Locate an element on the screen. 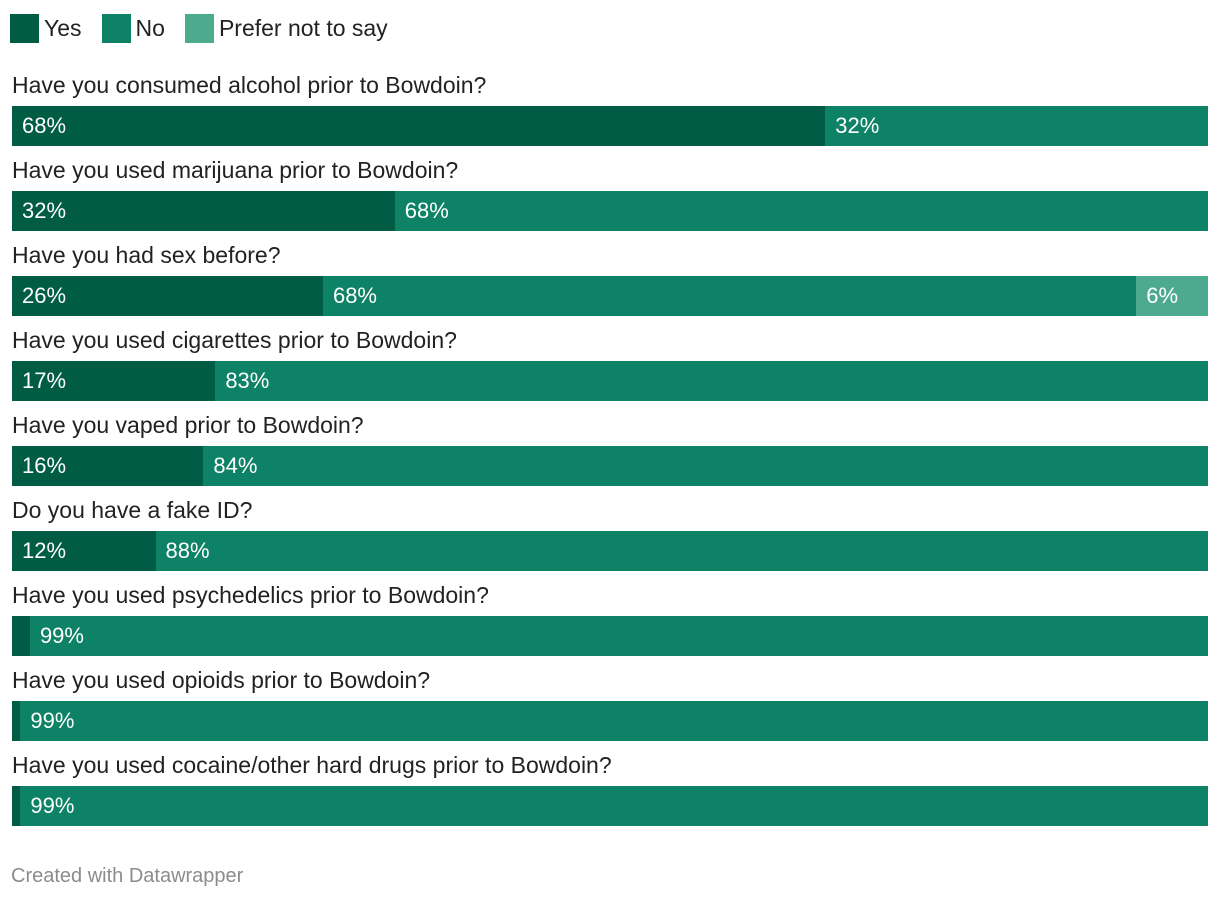  legend-item-yes: Yes is located at coordinates (46, 28).